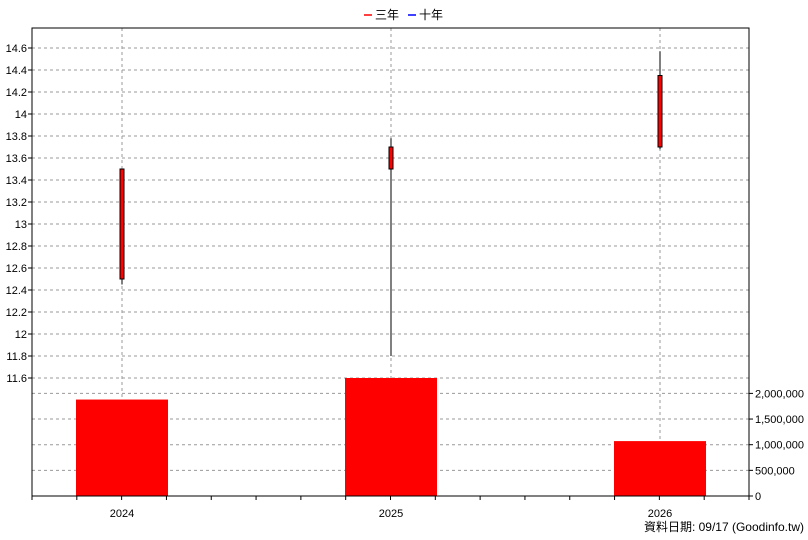 The image size is (808, 540). I want to click on legend-label-1: 十年, so click(431, 15).